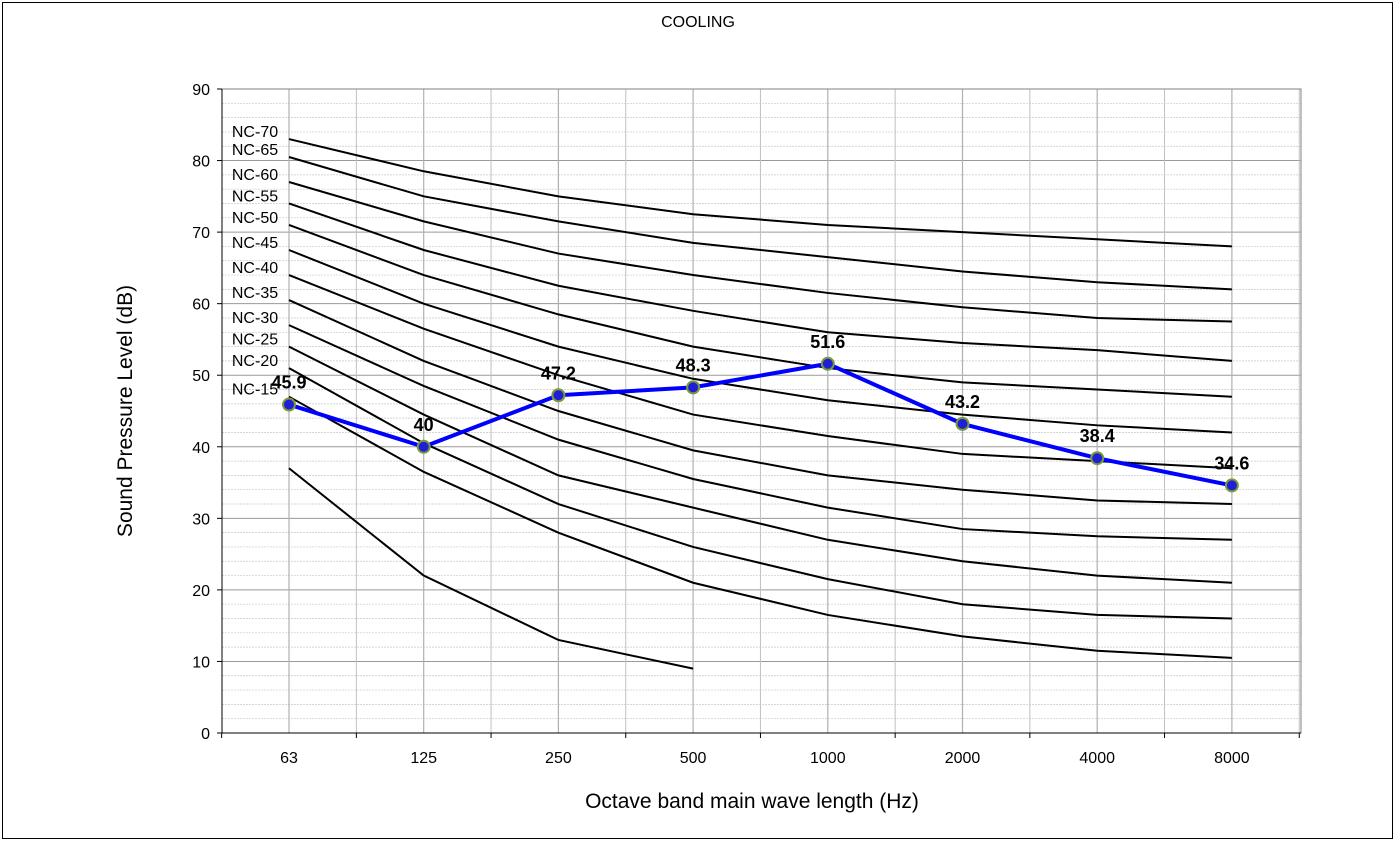  I want to click on y-tick-label: 0, so click(205, 734).